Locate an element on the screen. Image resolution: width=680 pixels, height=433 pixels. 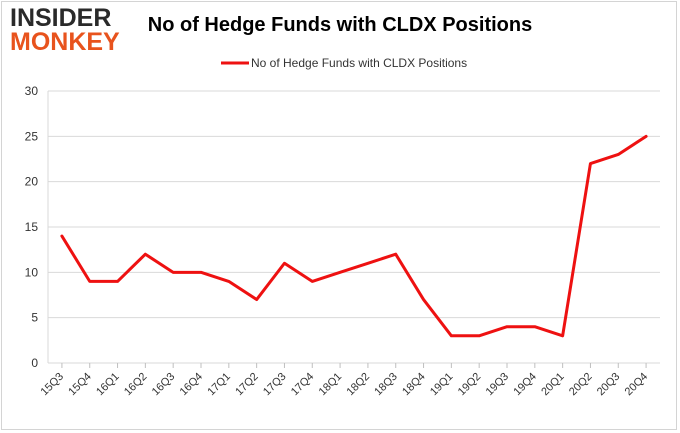
logo-line-2: MONKEY is located at coordinates (65, 42).